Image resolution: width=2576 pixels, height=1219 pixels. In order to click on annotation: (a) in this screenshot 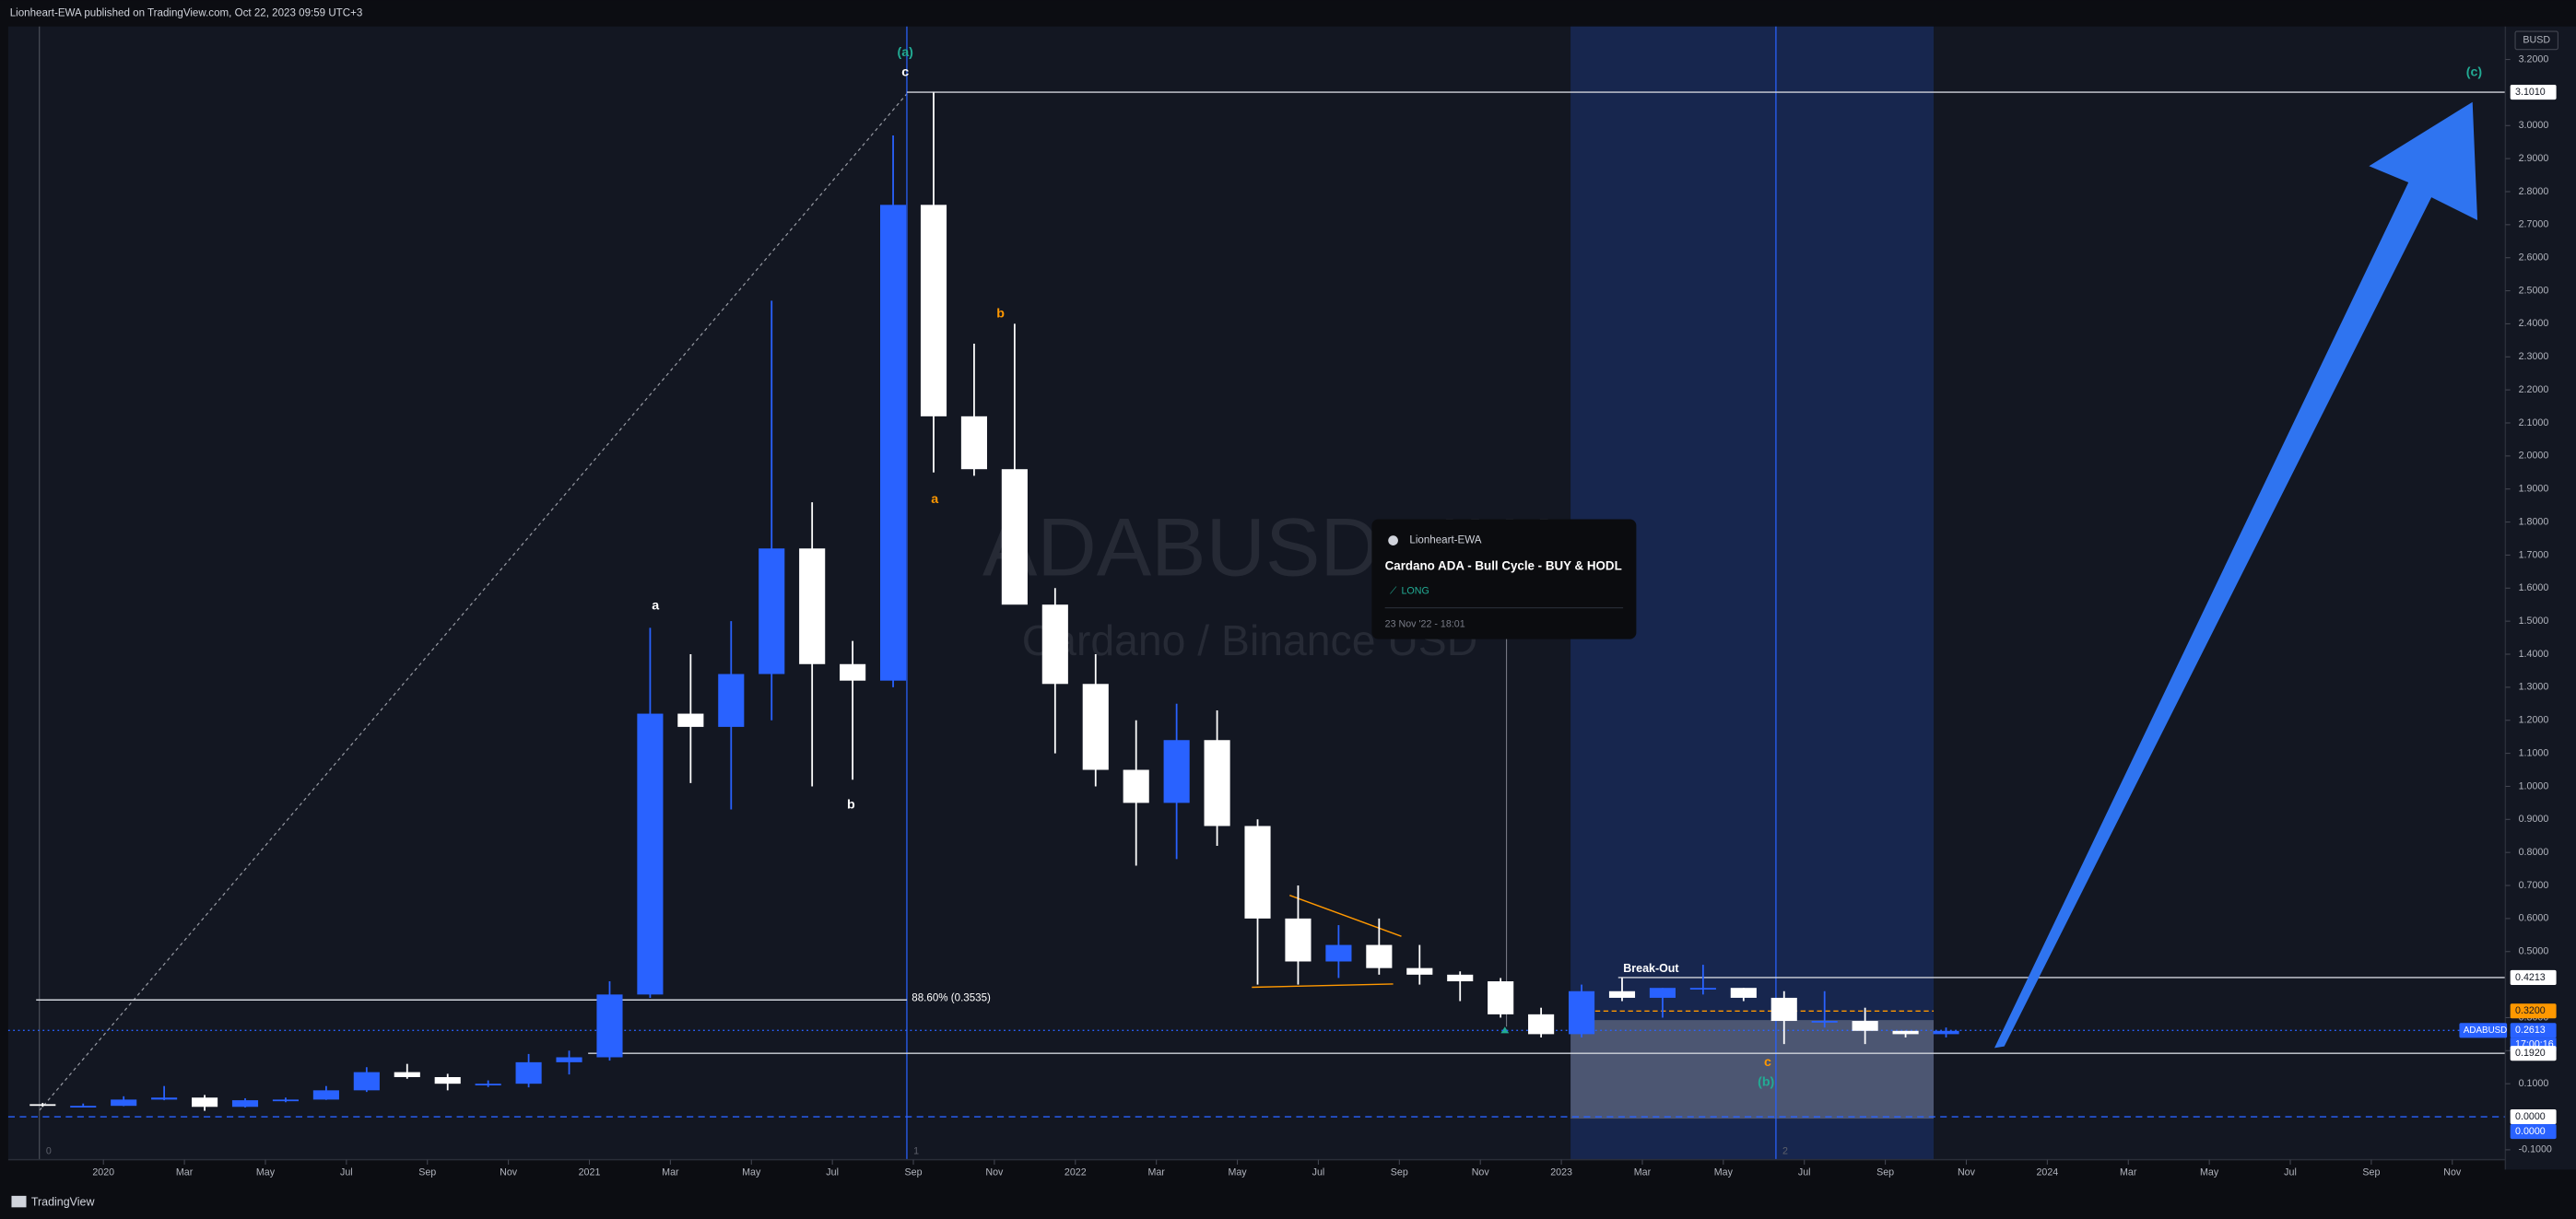, I will do `click(905, 53)`.